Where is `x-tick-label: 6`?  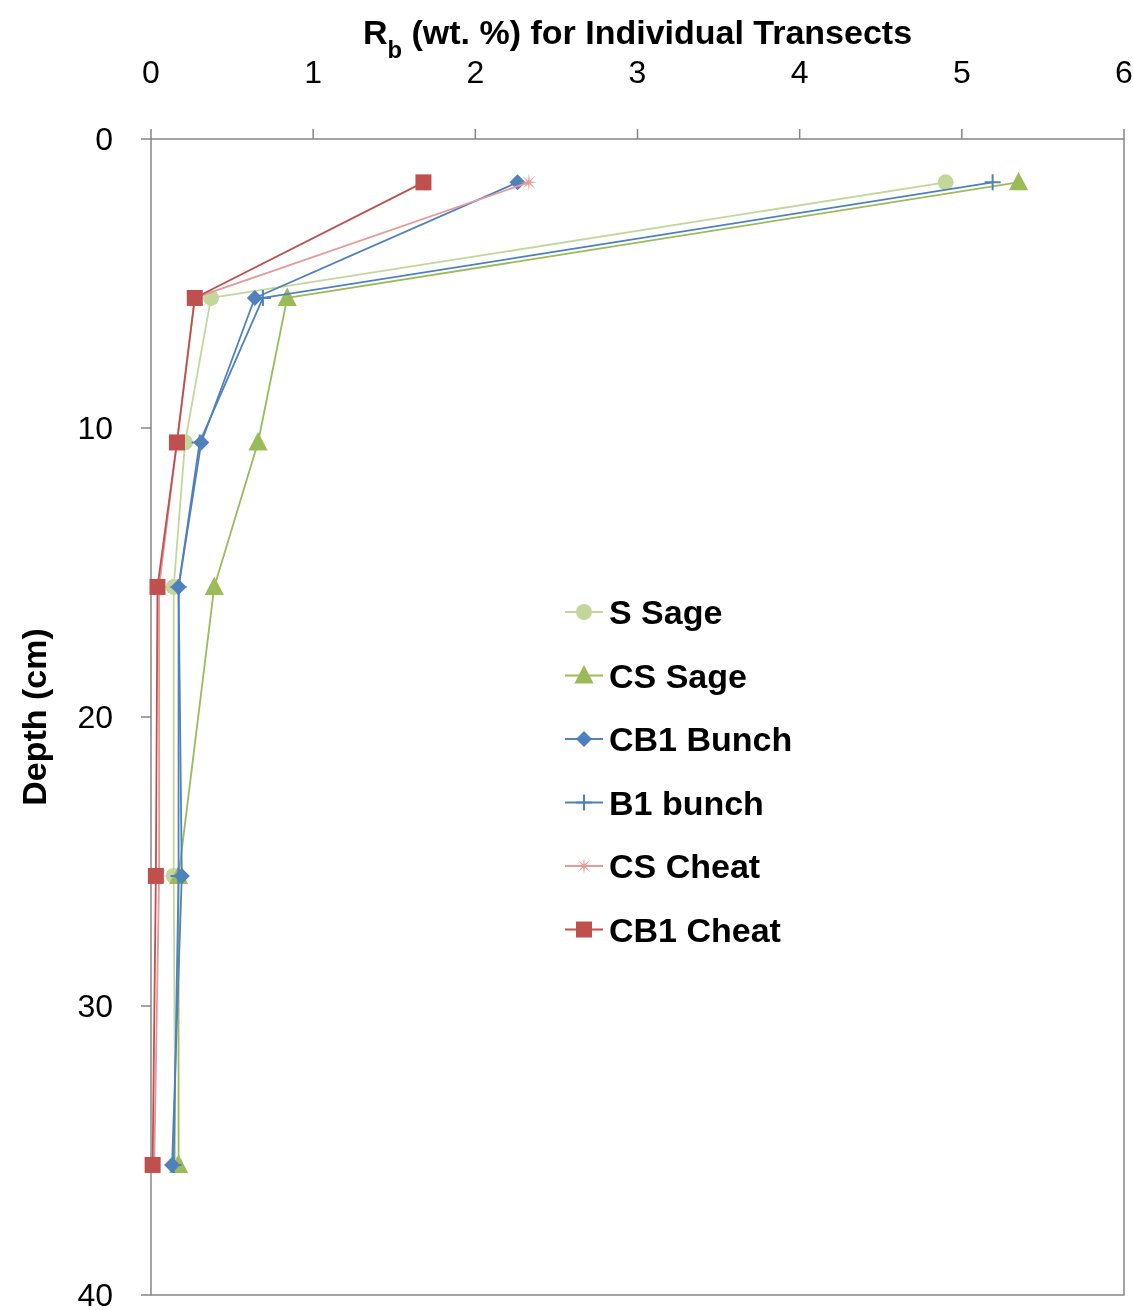
x-tick-label: 6 is located at coordinates (1124, 72).